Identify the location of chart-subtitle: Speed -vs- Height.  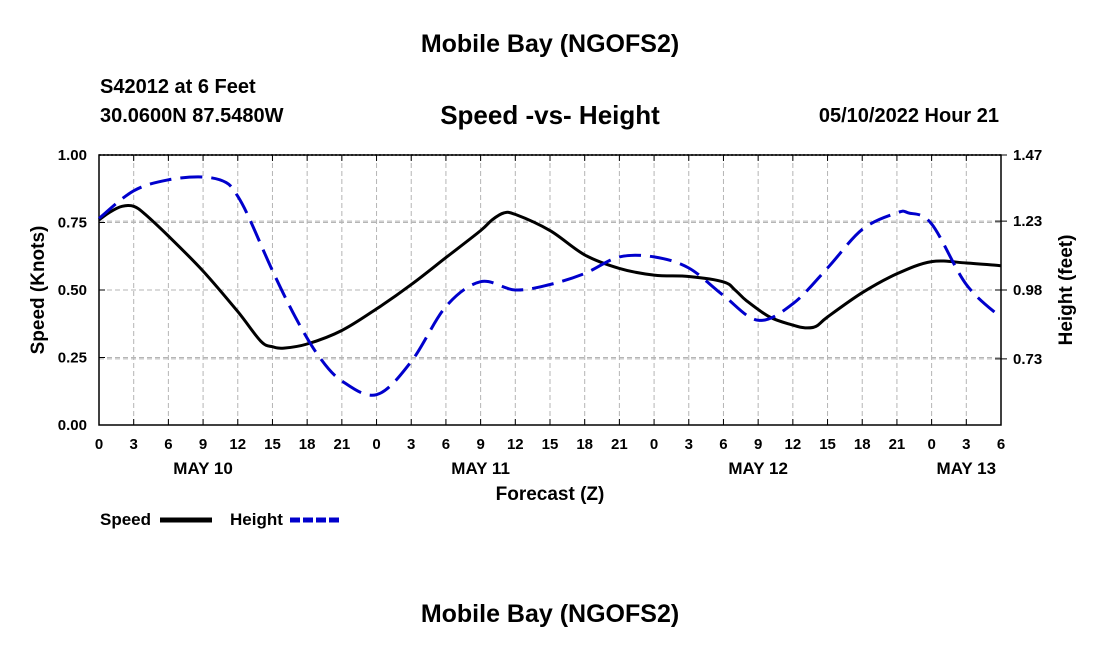
(550, 115).